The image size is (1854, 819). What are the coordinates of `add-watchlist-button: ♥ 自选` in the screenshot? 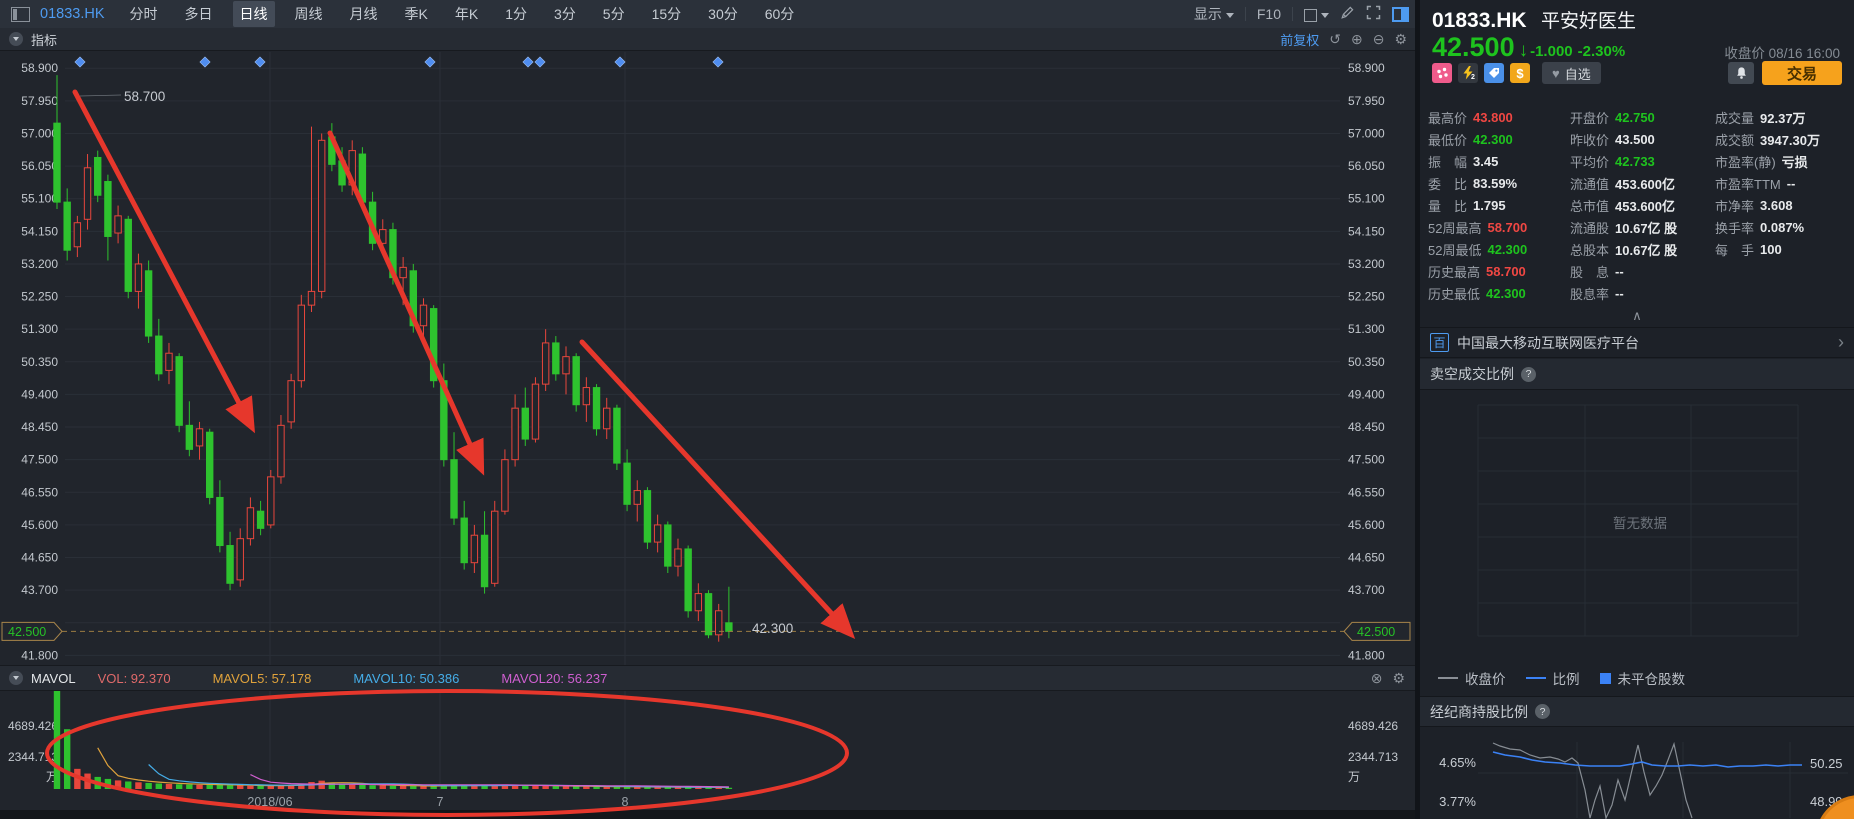 It's located at (1571, 73).